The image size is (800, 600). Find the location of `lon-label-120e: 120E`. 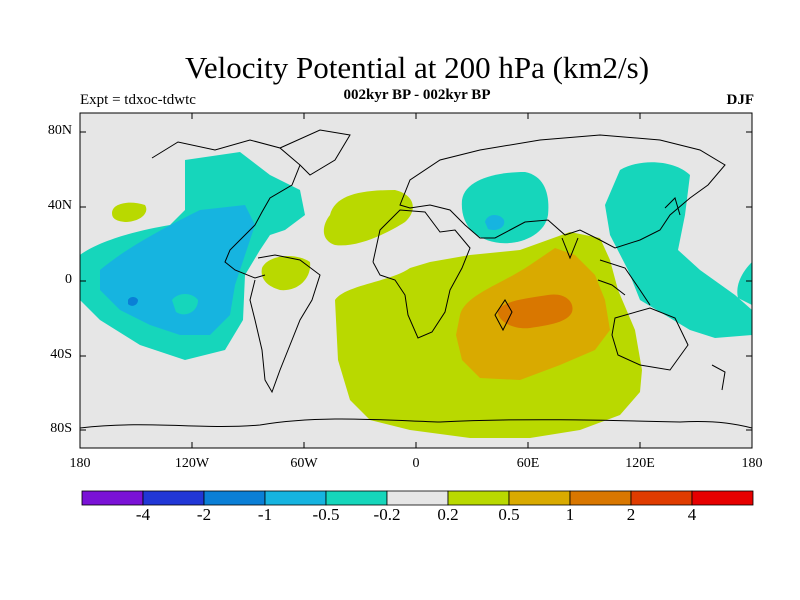

lon-label-120e: 120E is located at coordinates (640, 463).